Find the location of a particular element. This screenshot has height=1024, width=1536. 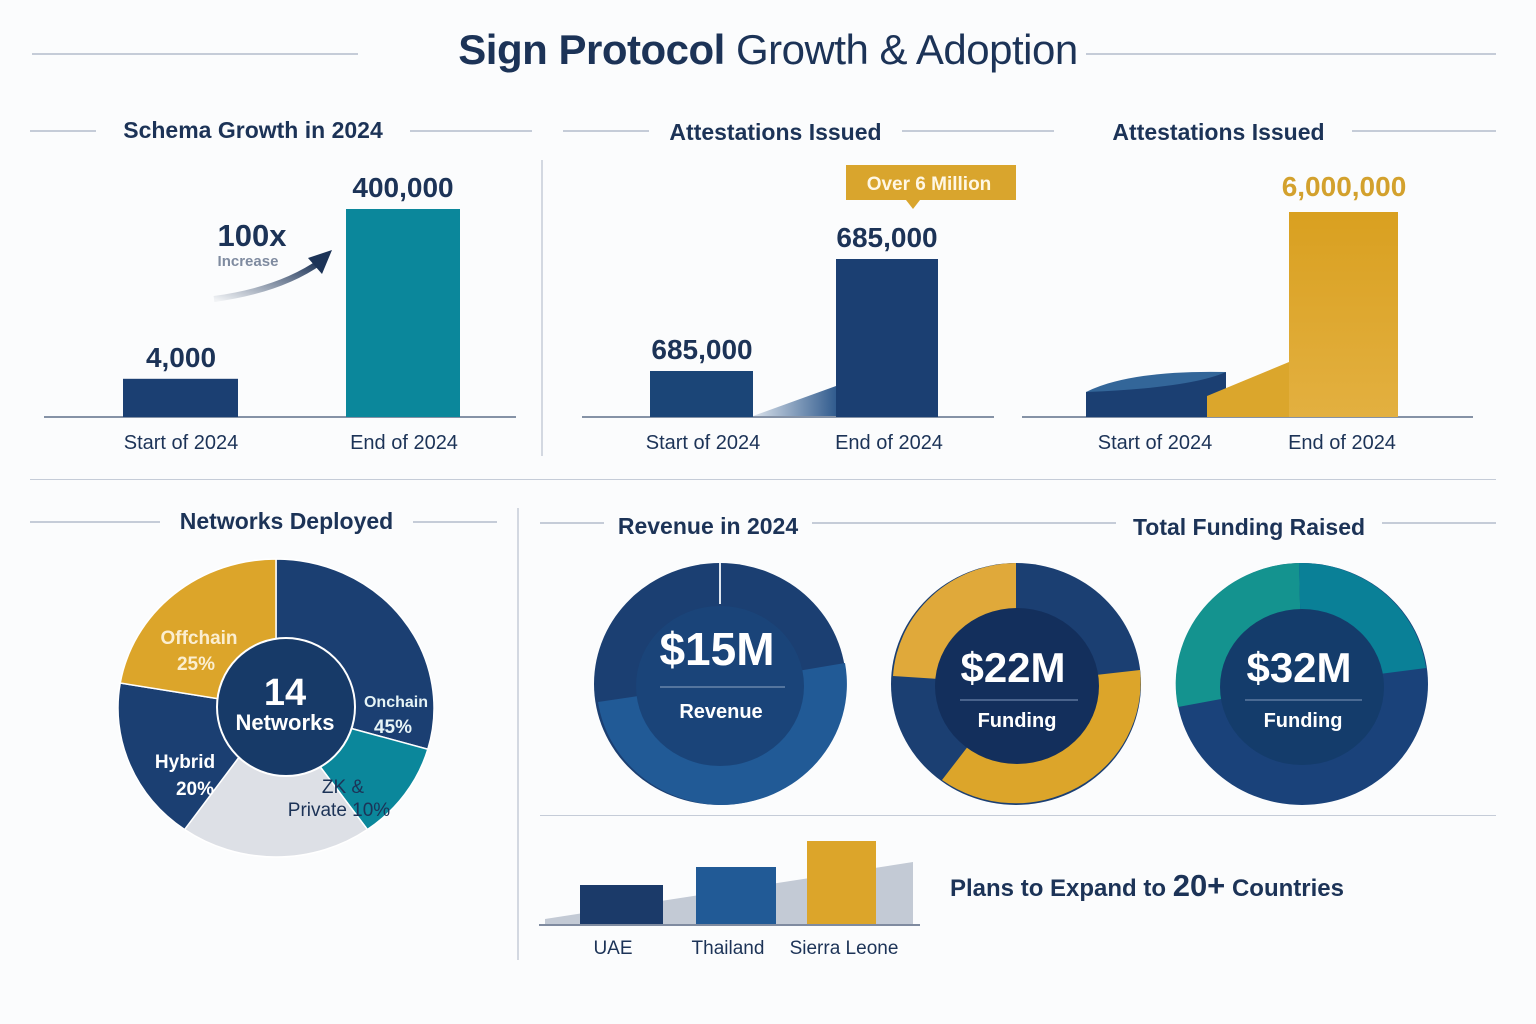

funding32-value: $32M is located at coordinates (1298, 667).